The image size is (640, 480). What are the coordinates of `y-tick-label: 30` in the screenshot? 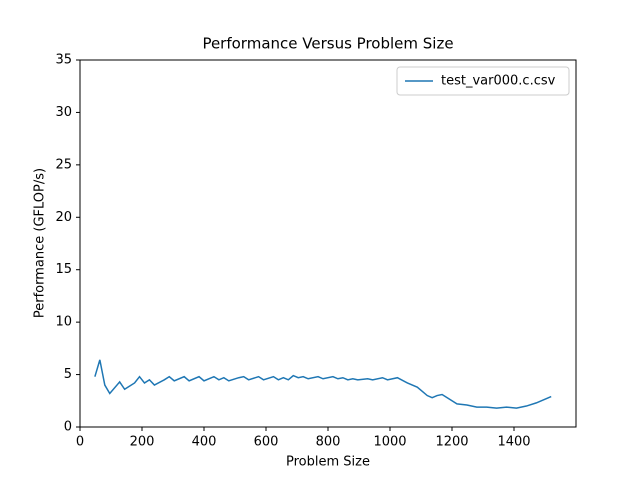 It's located at (63, 112).